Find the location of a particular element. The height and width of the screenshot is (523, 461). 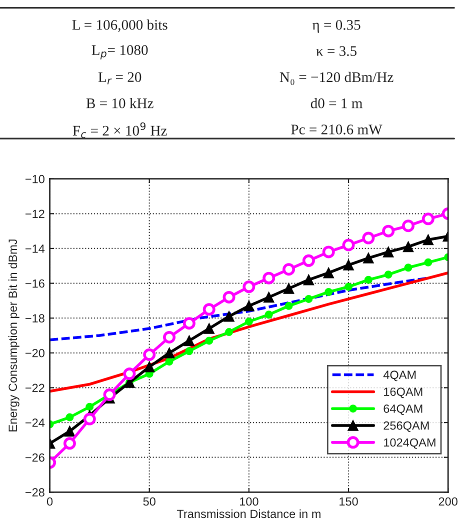

legend-label: 4QAM is located at coordinates (399, 376).